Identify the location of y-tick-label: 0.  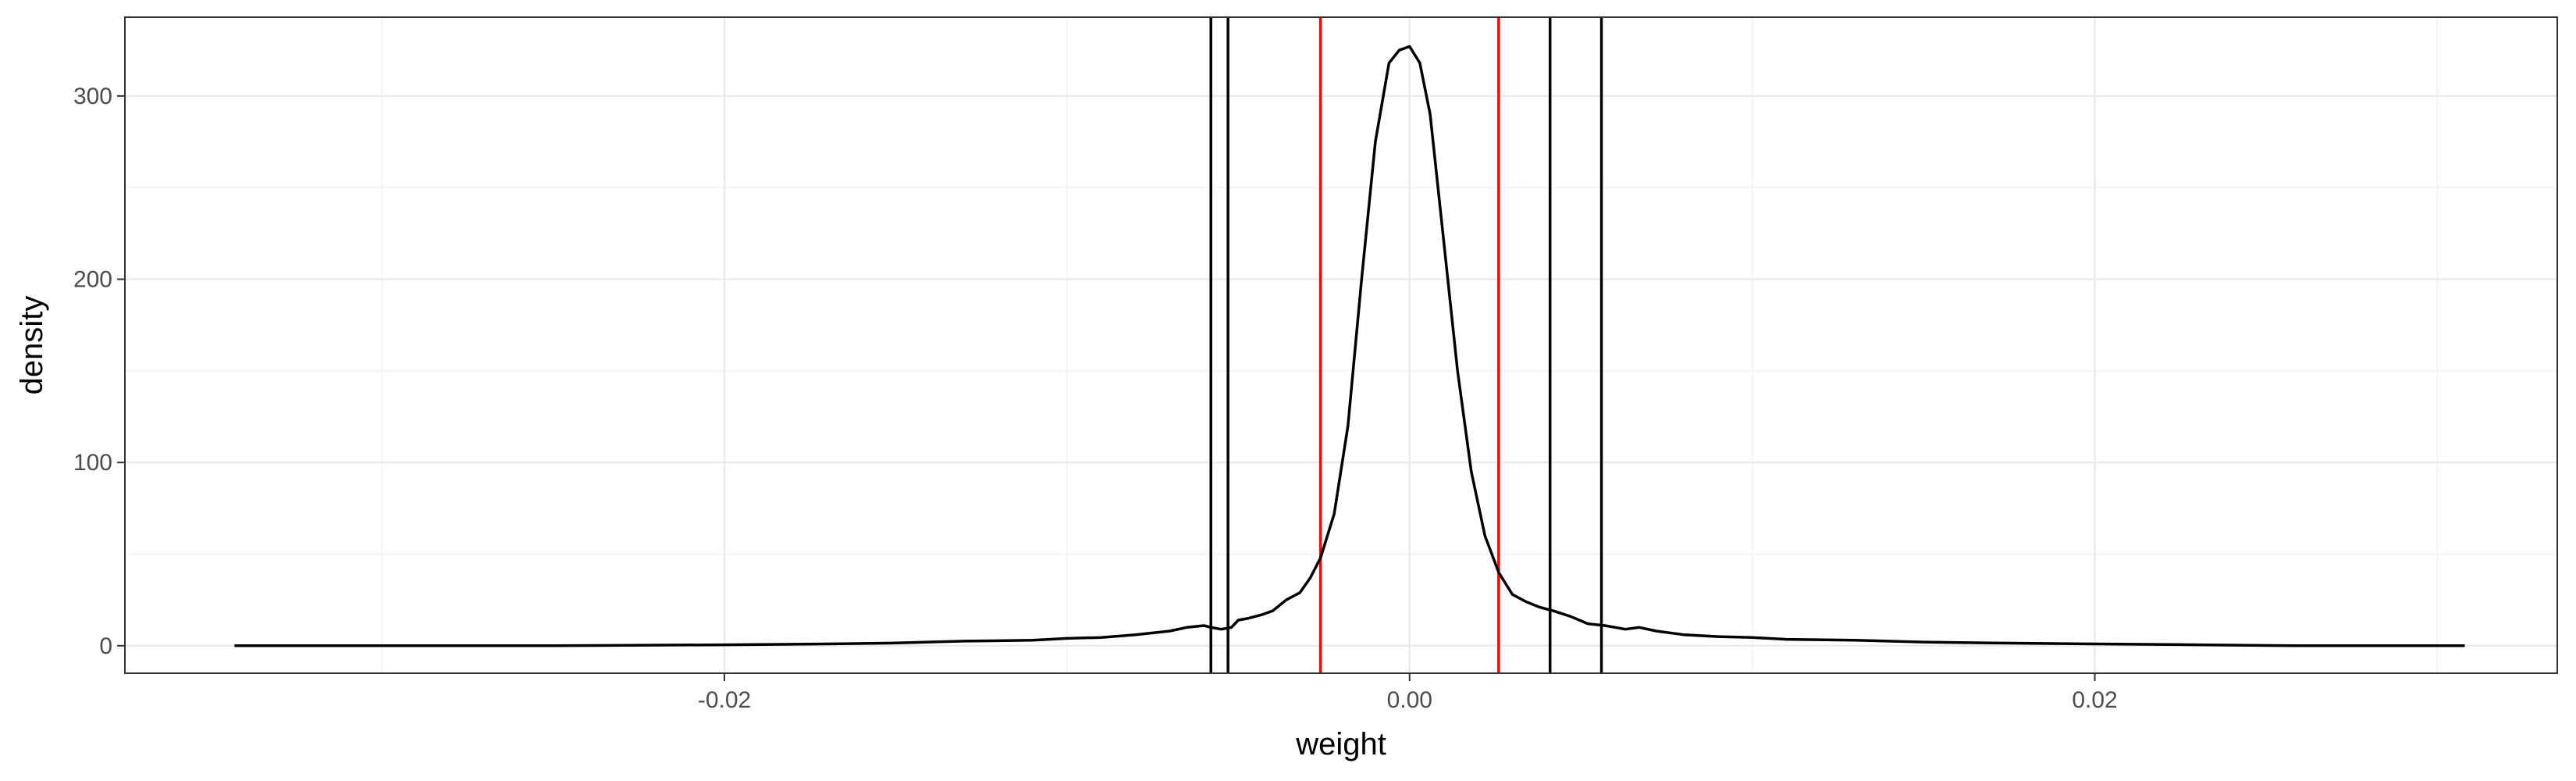
(105, 646).